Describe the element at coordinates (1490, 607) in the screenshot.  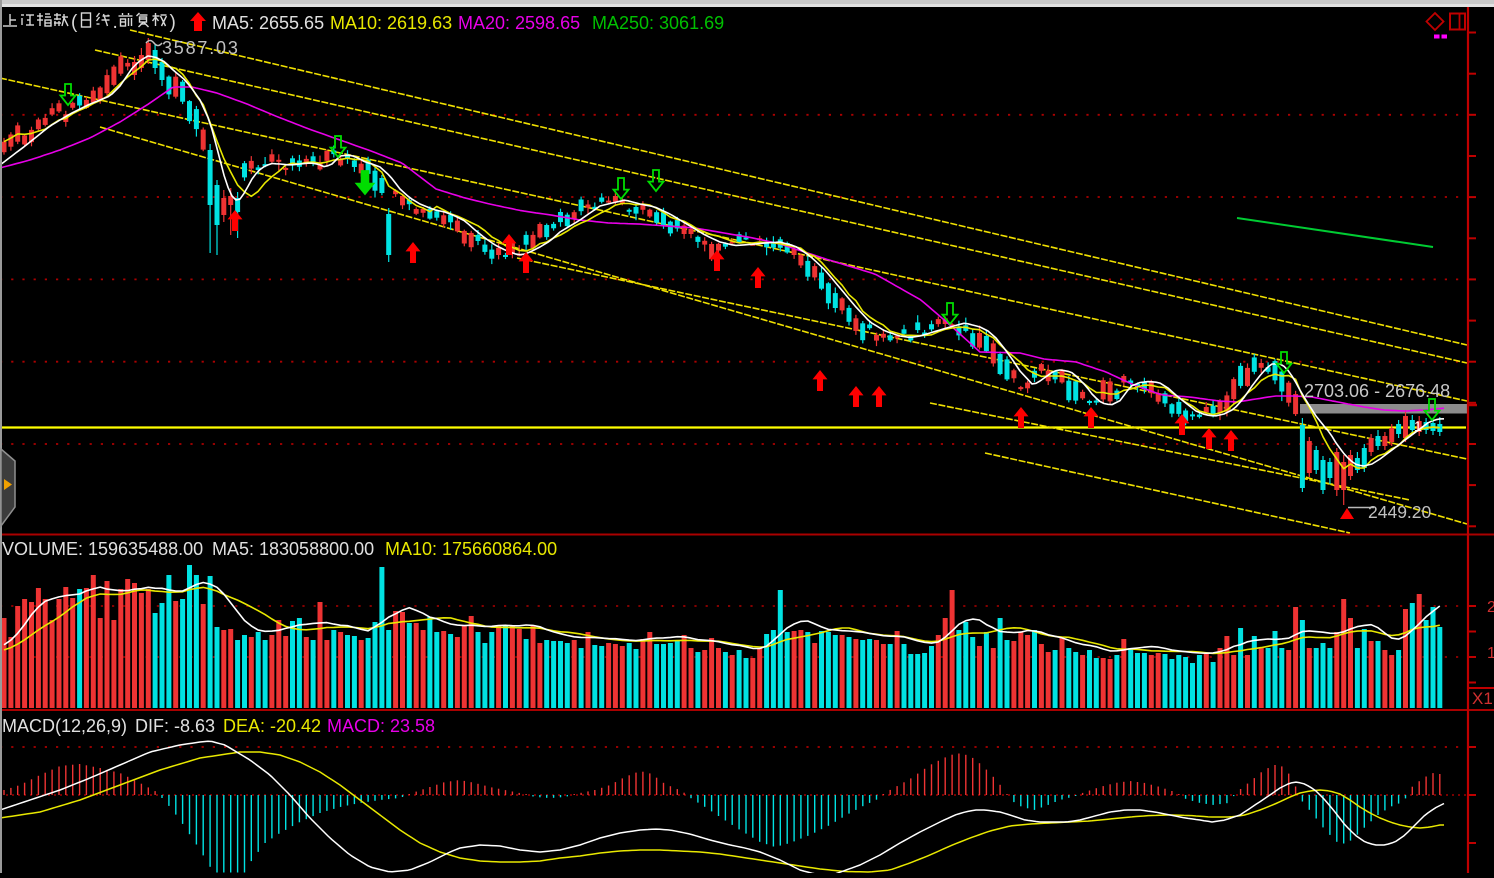
I see `svg-text: 2` at that location.